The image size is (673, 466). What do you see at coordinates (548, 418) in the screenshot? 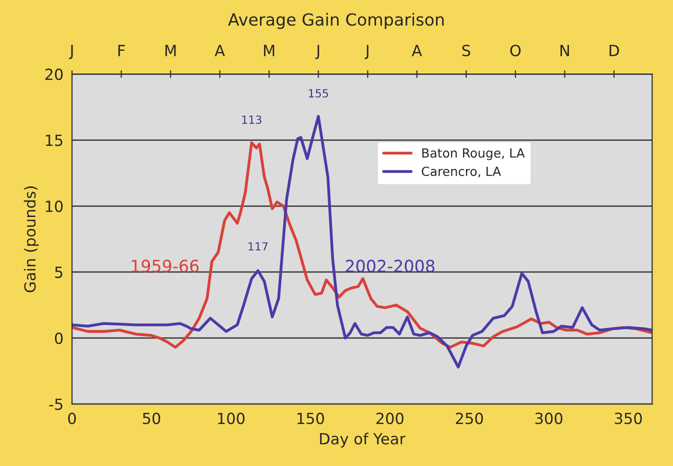
I see `x-tick-label: 300` at bounding box center [548, 418].